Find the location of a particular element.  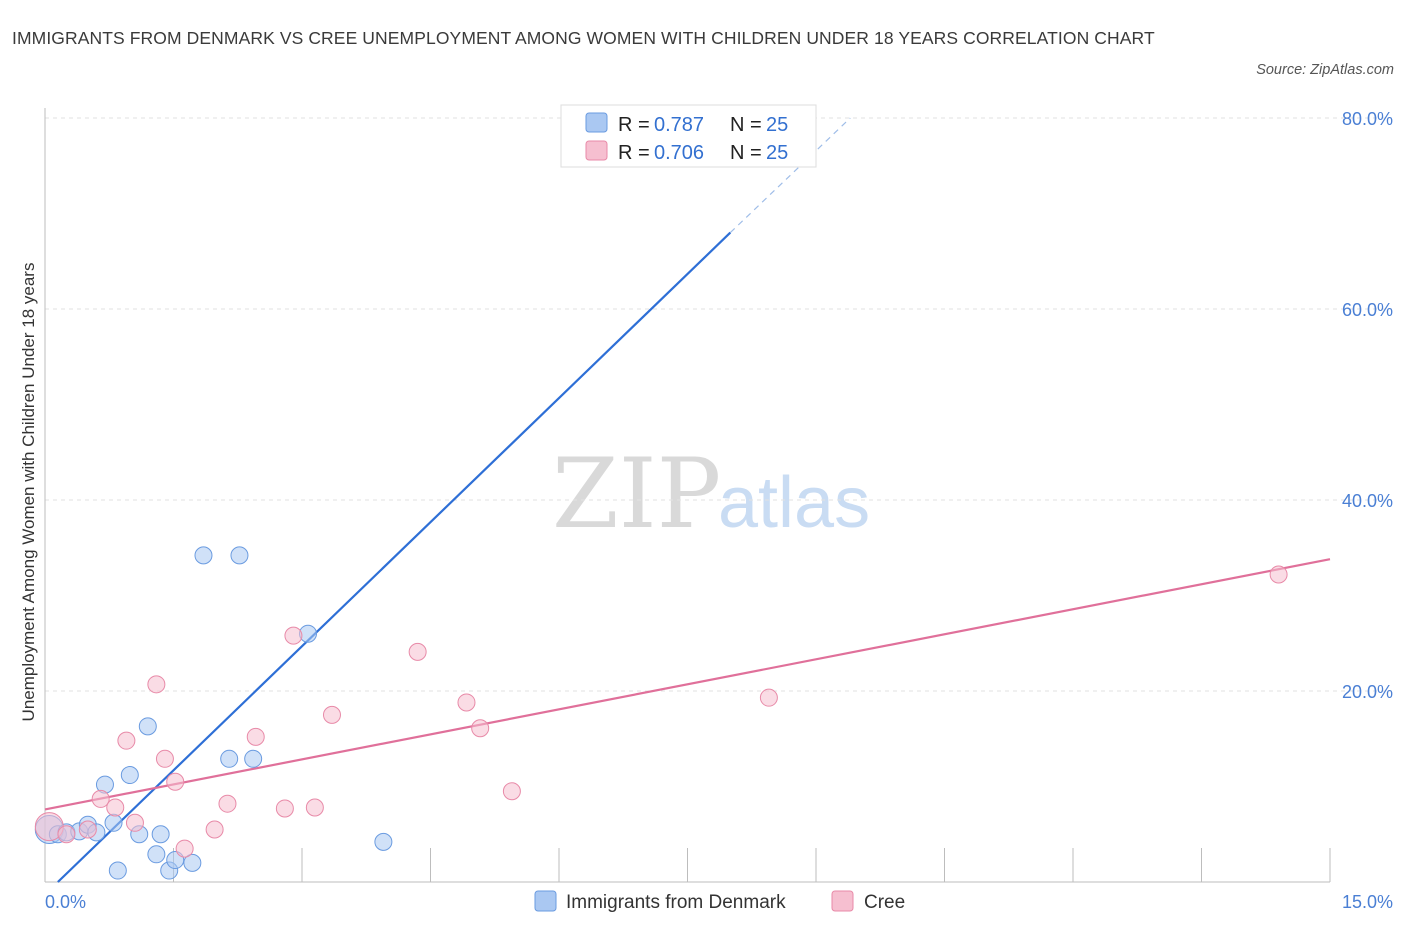

y-tick-label-80: 80.0% is located at coordinates (1367, 119).